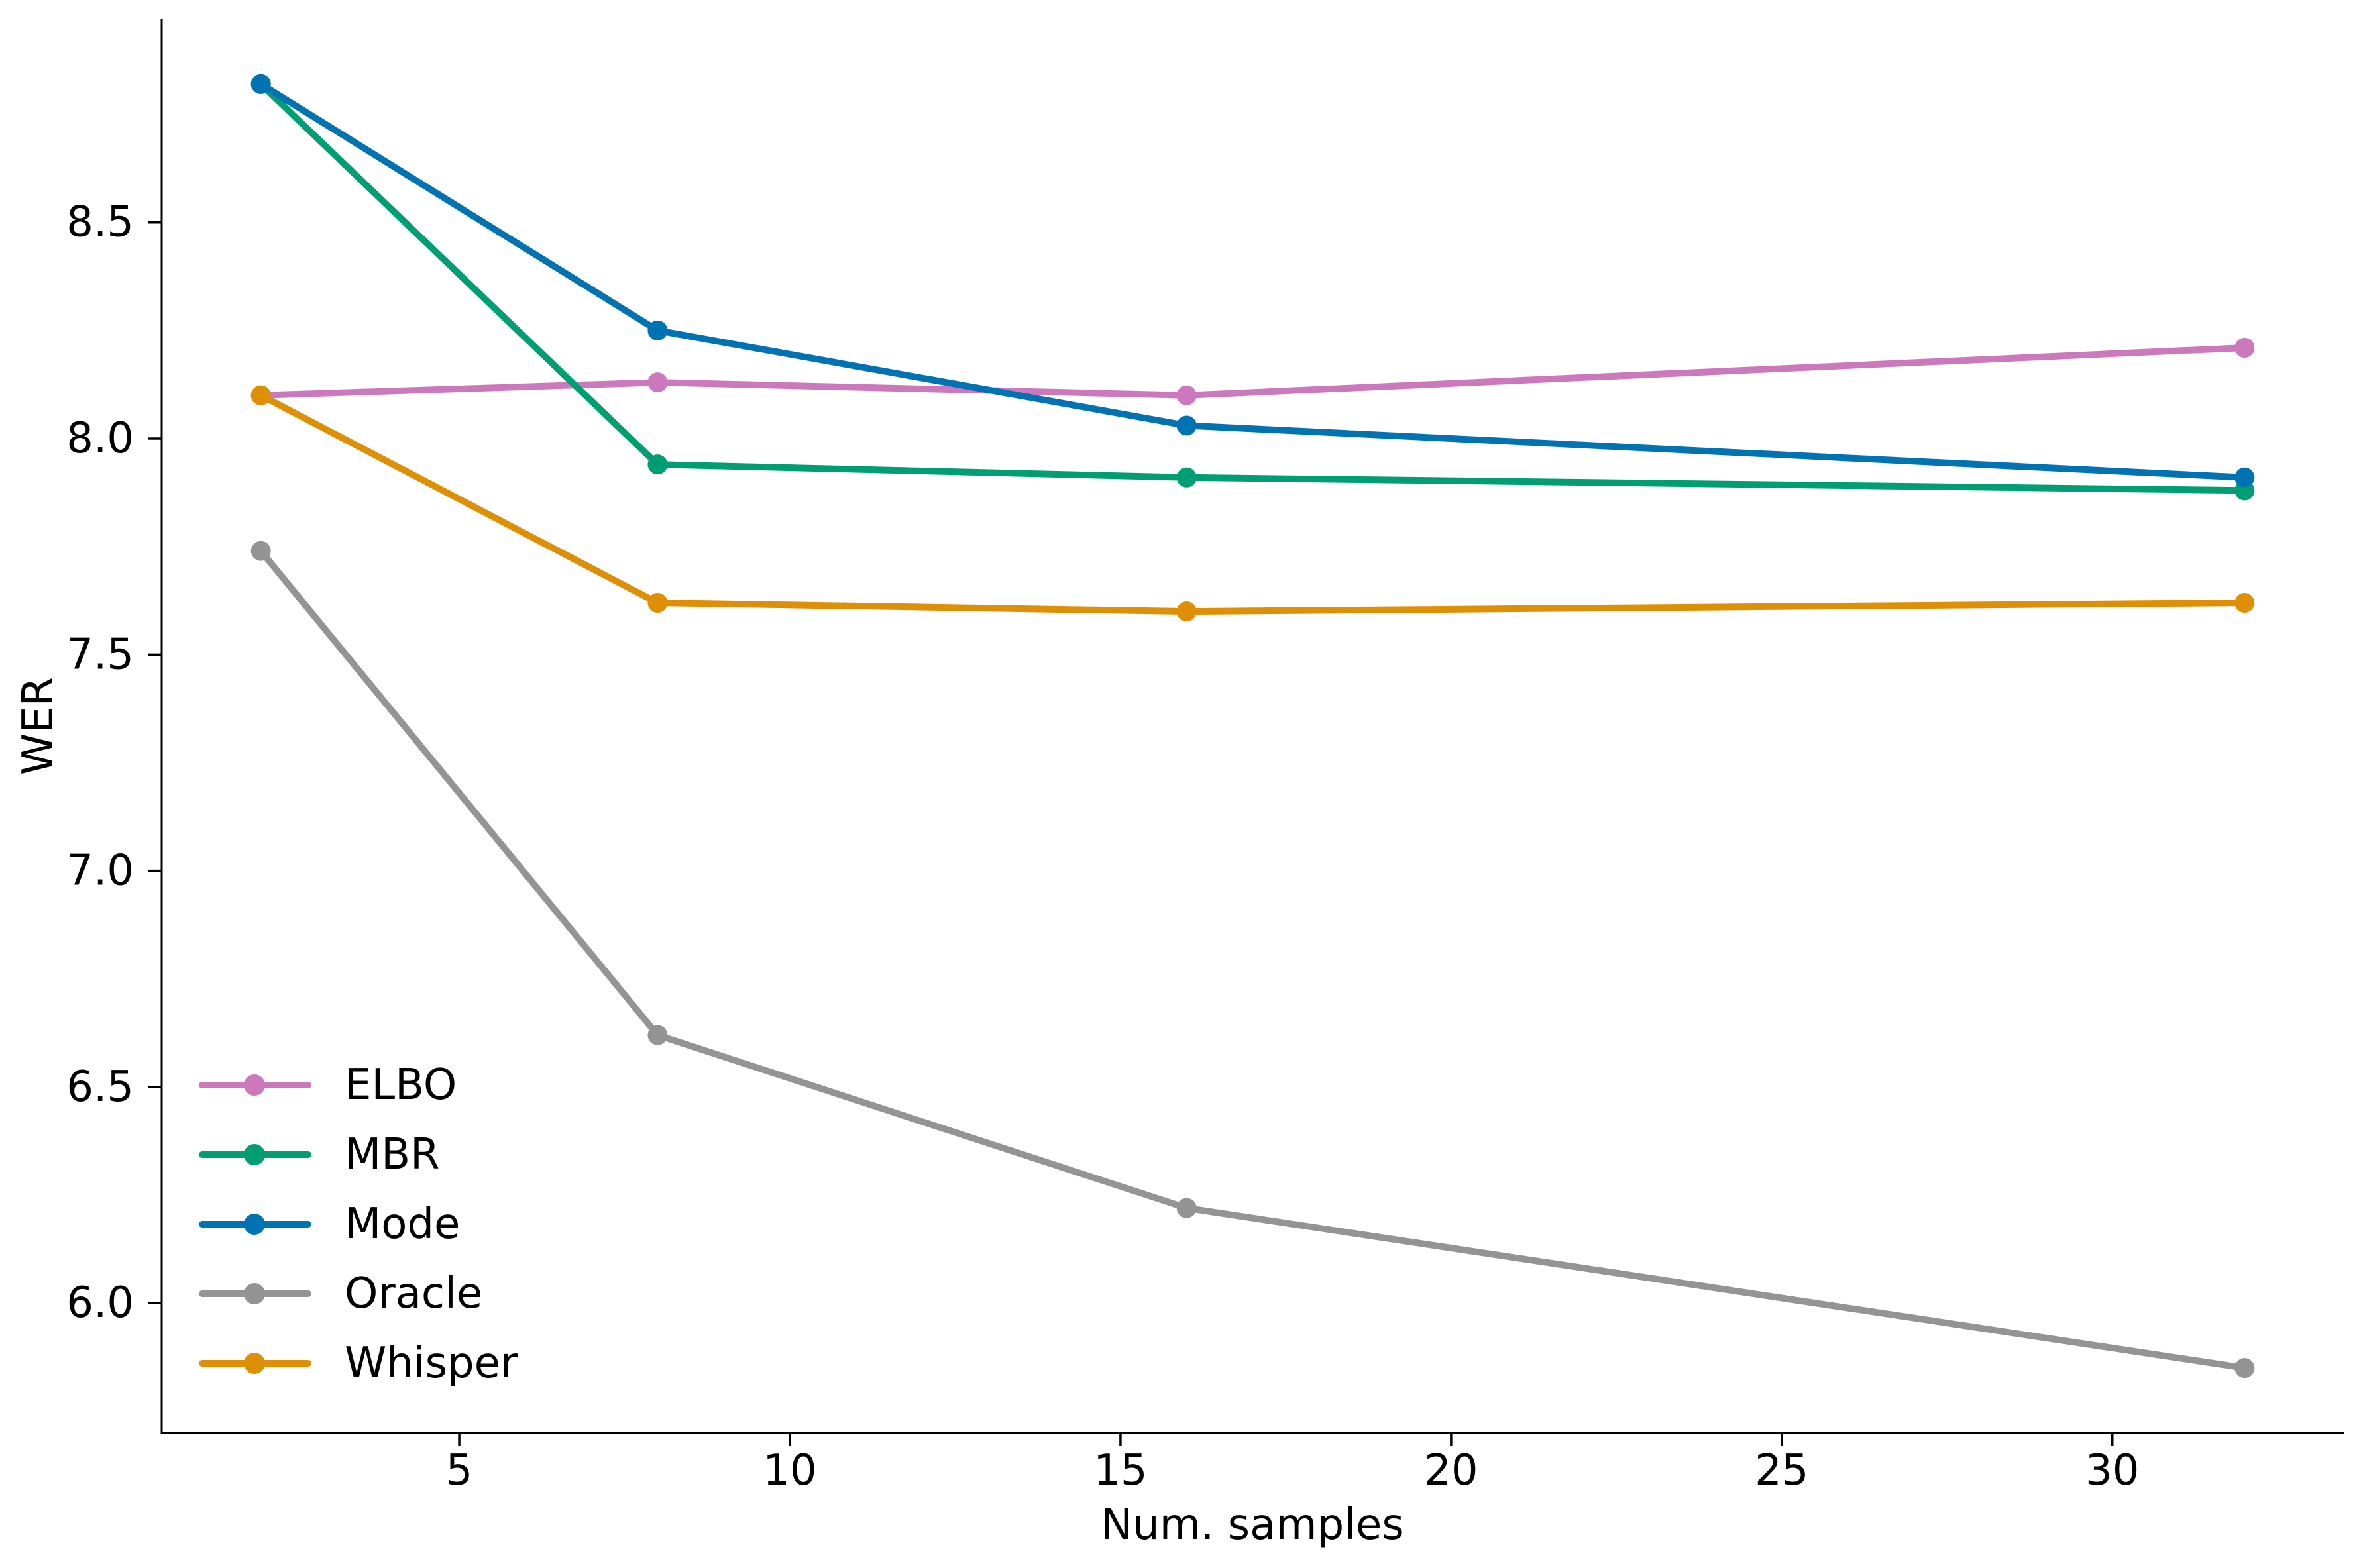  I want to click on y-tick-label: 8.5, so click(100, 223).